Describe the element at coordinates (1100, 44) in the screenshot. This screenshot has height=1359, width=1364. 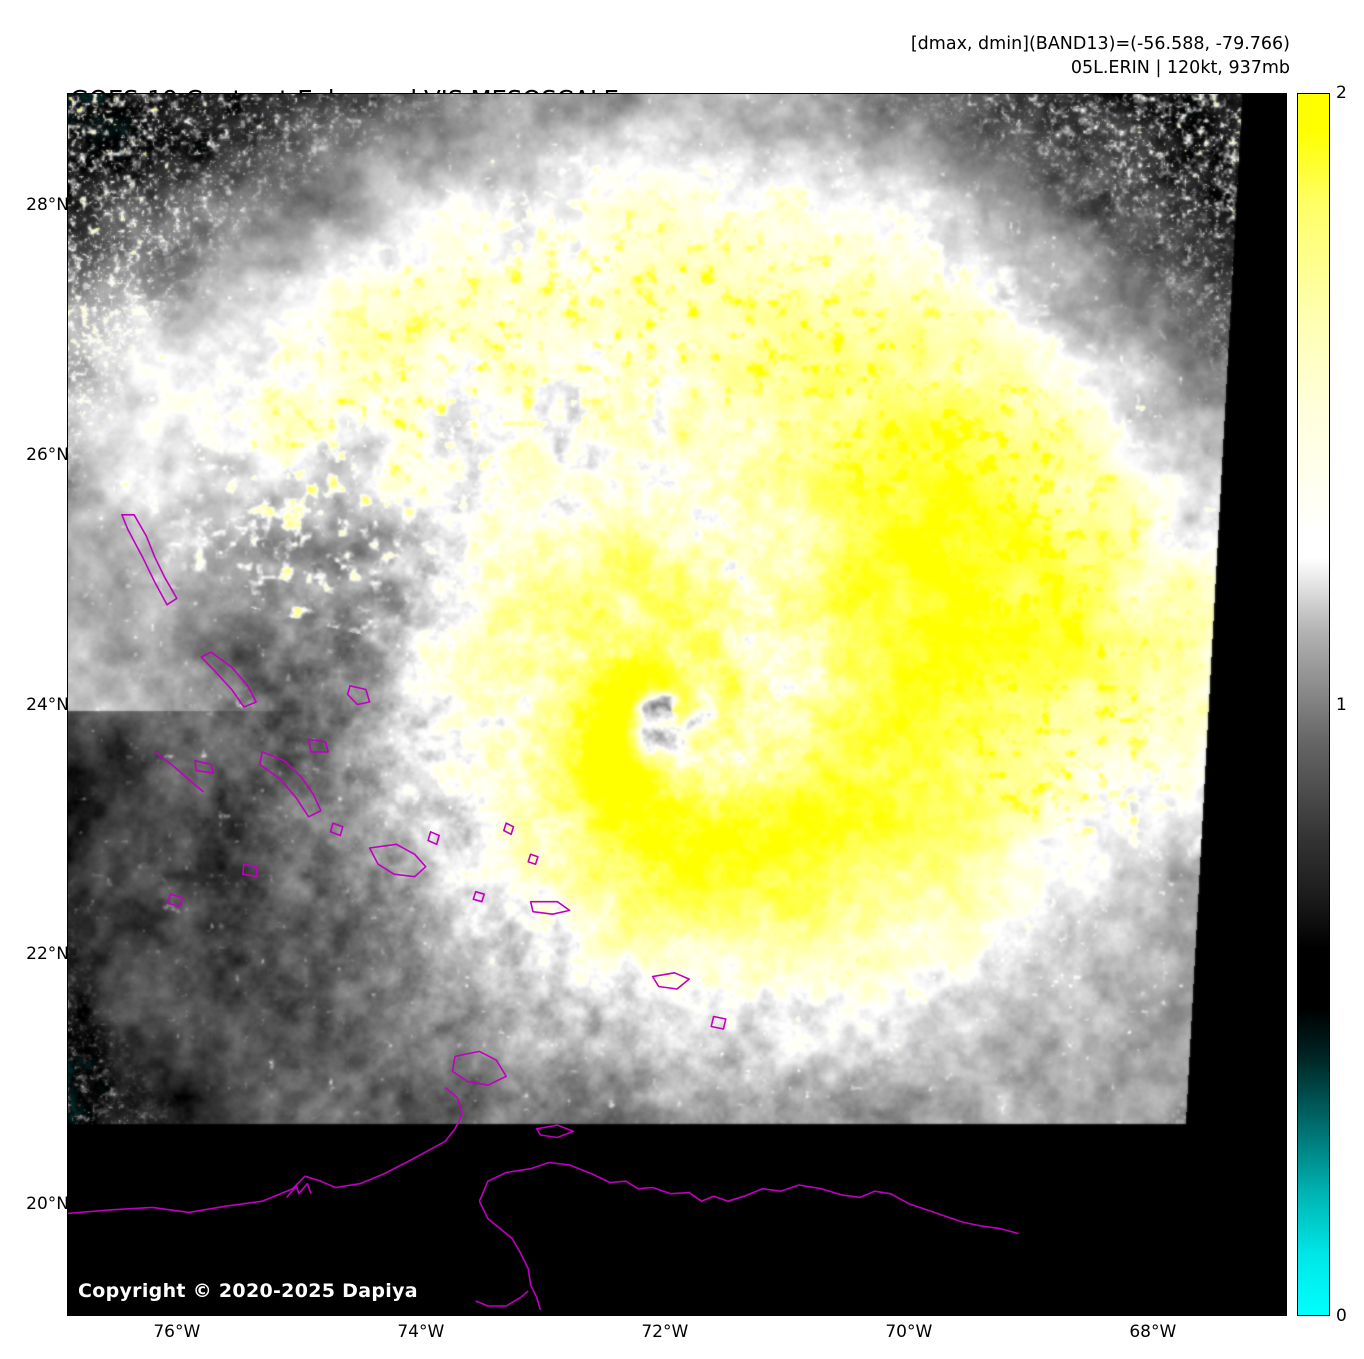
I see `band-range-info: [dmax, dmin](BAND13)=(-56.588, -79.766)` at that location.